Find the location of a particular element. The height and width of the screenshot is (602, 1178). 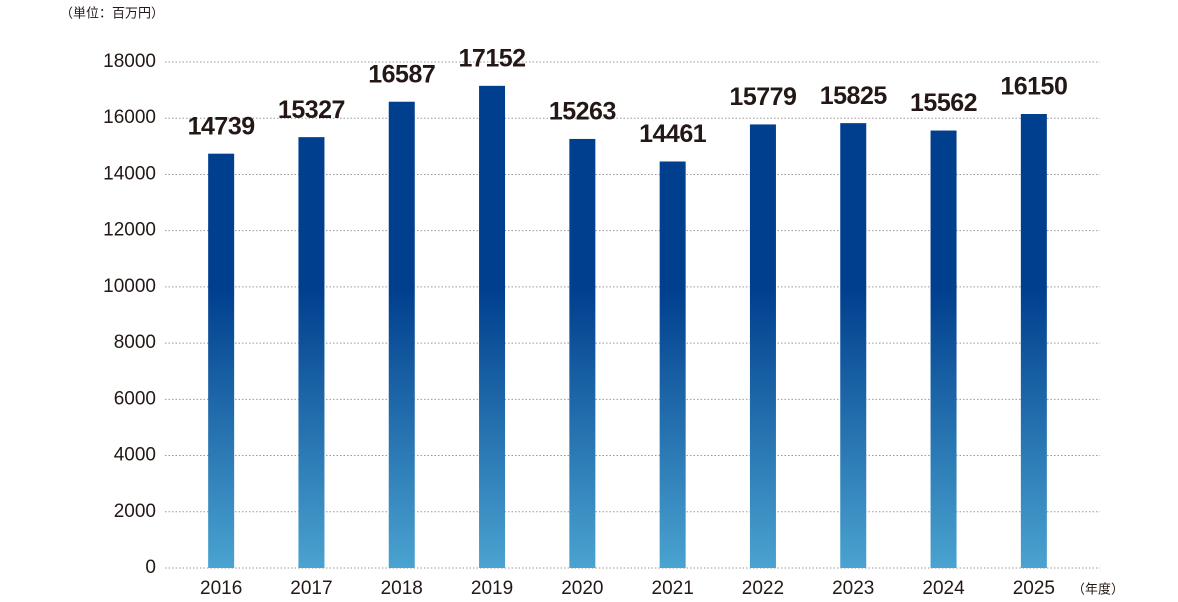

y-tick-label: 2000 is located at coordinates (135, 511).